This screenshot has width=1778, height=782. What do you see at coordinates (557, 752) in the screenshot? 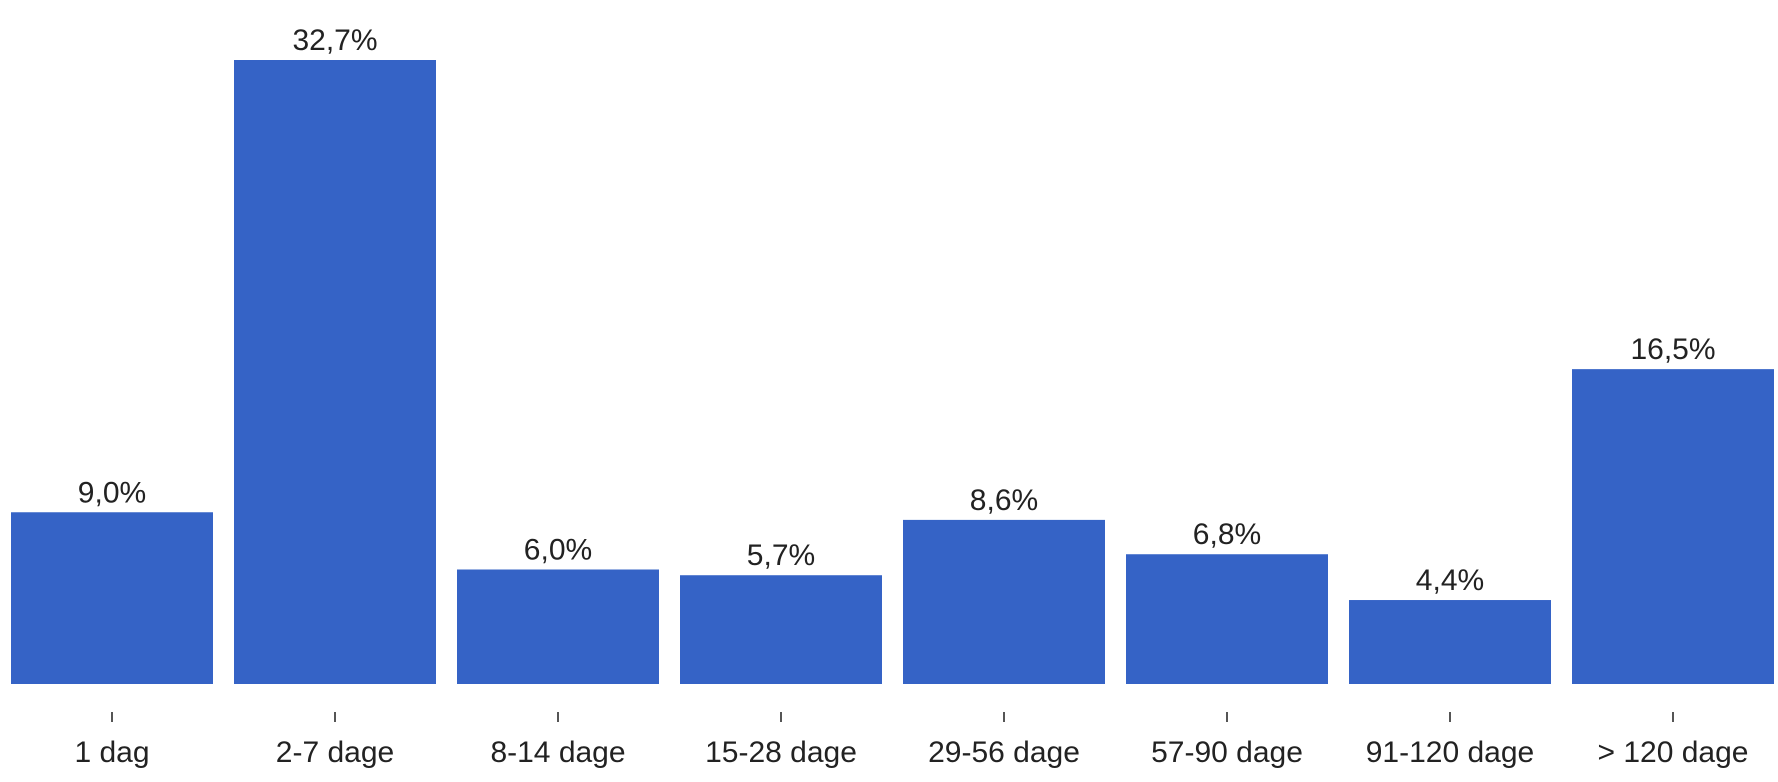
I see `x-tick-label: 8-14 dage` at bounding box center [557, 752].